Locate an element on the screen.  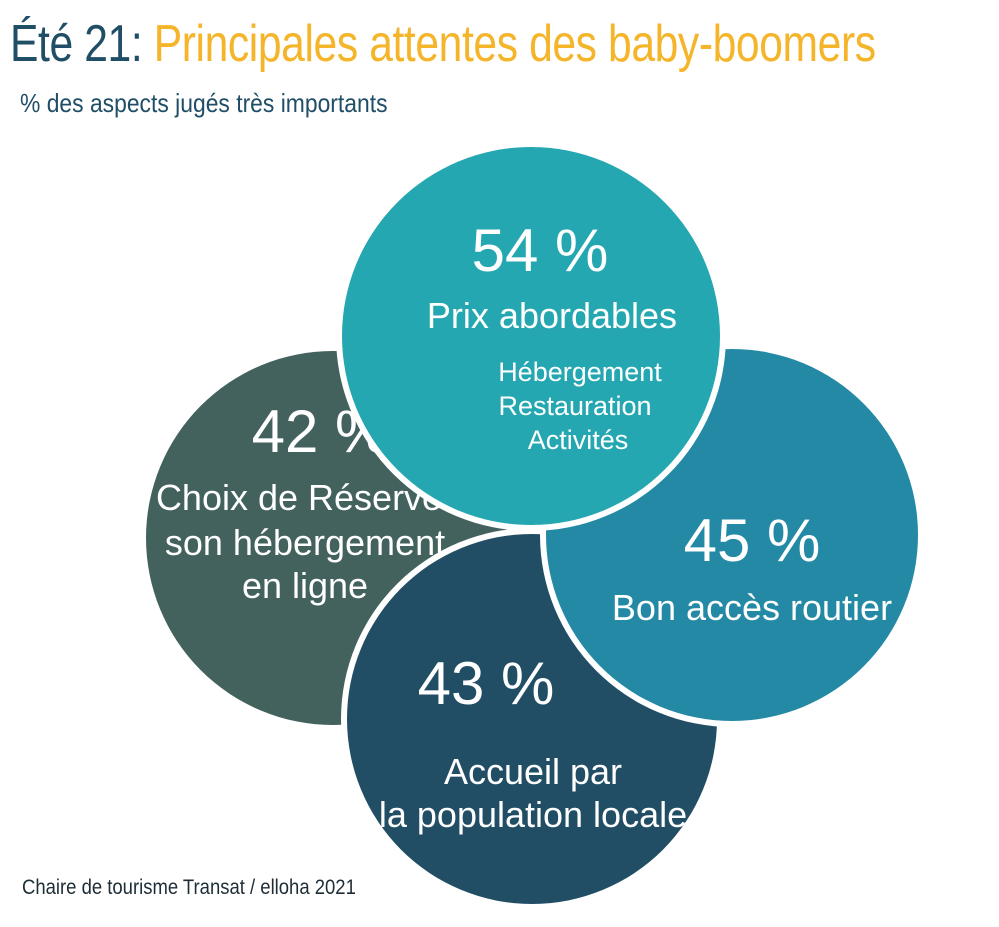
bubble-accueil-label-line-2: la population locale is located at coordinates (533, 814).